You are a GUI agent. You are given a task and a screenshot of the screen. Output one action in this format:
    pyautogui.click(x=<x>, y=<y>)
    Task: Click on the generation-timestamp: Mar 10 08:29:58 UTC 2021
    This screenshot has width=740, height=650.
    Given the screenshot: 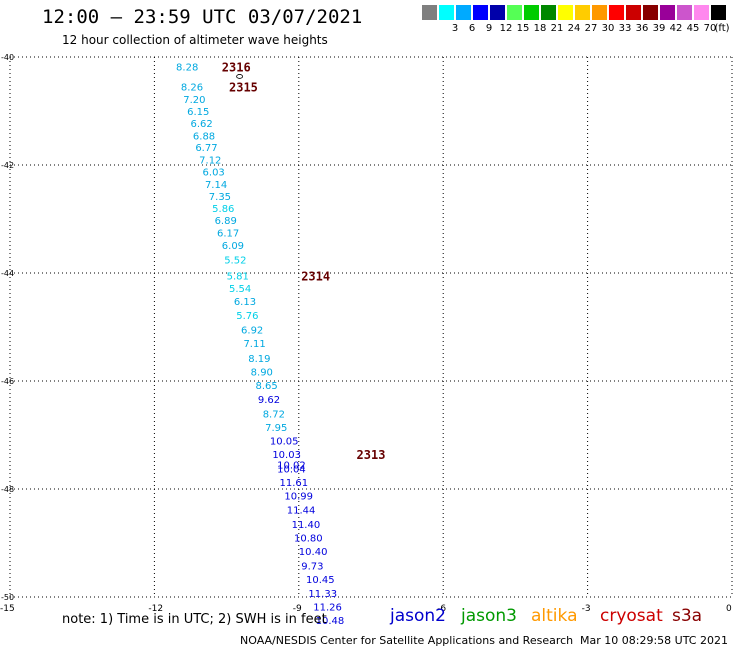 What is the action you would take?
    pyautogui.click(x=654, y=640)
    